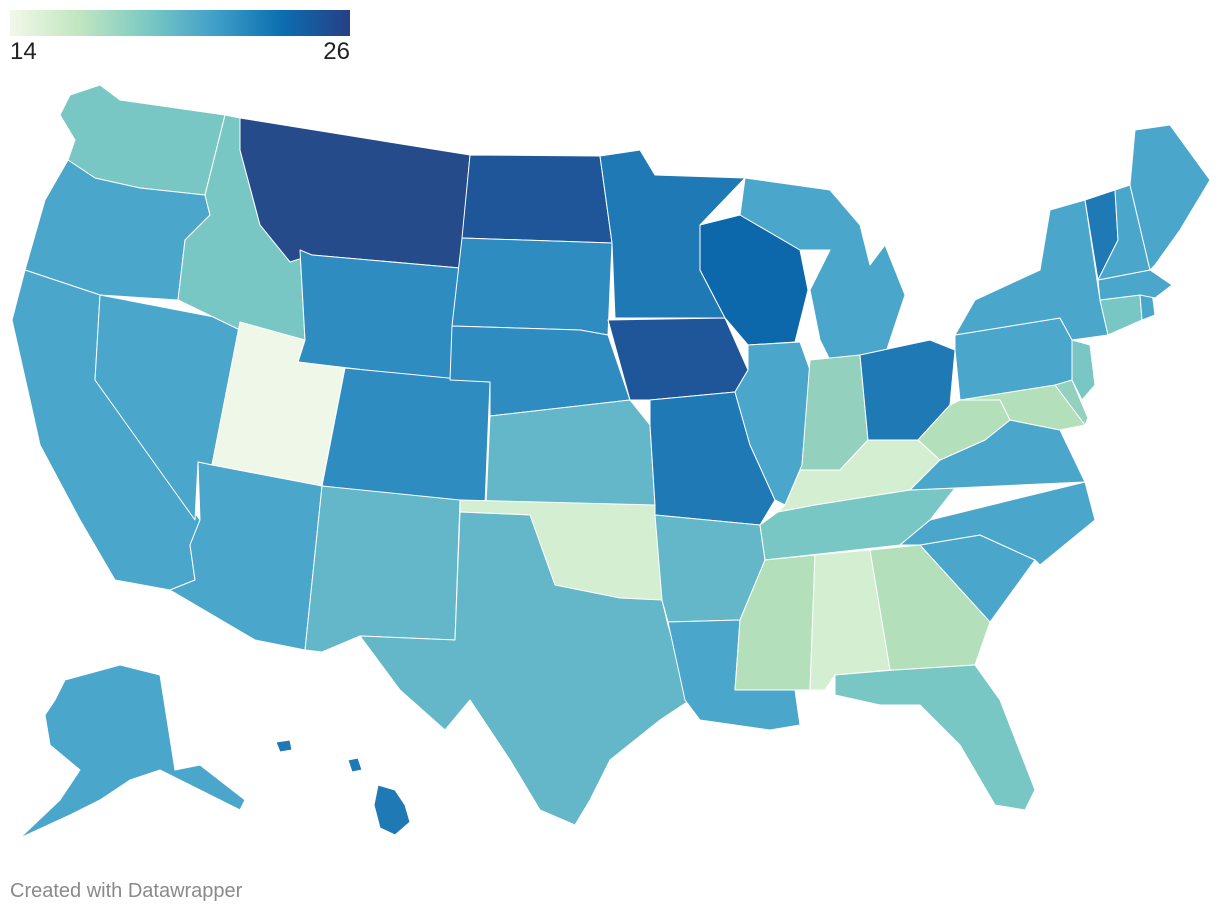 Image resolution: width=1220 pixels, height=916 pixels. I want to click on state-wy, so click(379, 315).